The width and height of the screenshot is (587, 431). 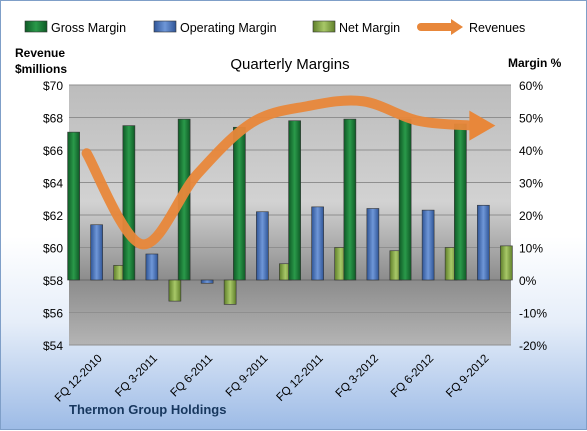 I want to click on y-left-tick-label: $60, so click(x=53, y=249).